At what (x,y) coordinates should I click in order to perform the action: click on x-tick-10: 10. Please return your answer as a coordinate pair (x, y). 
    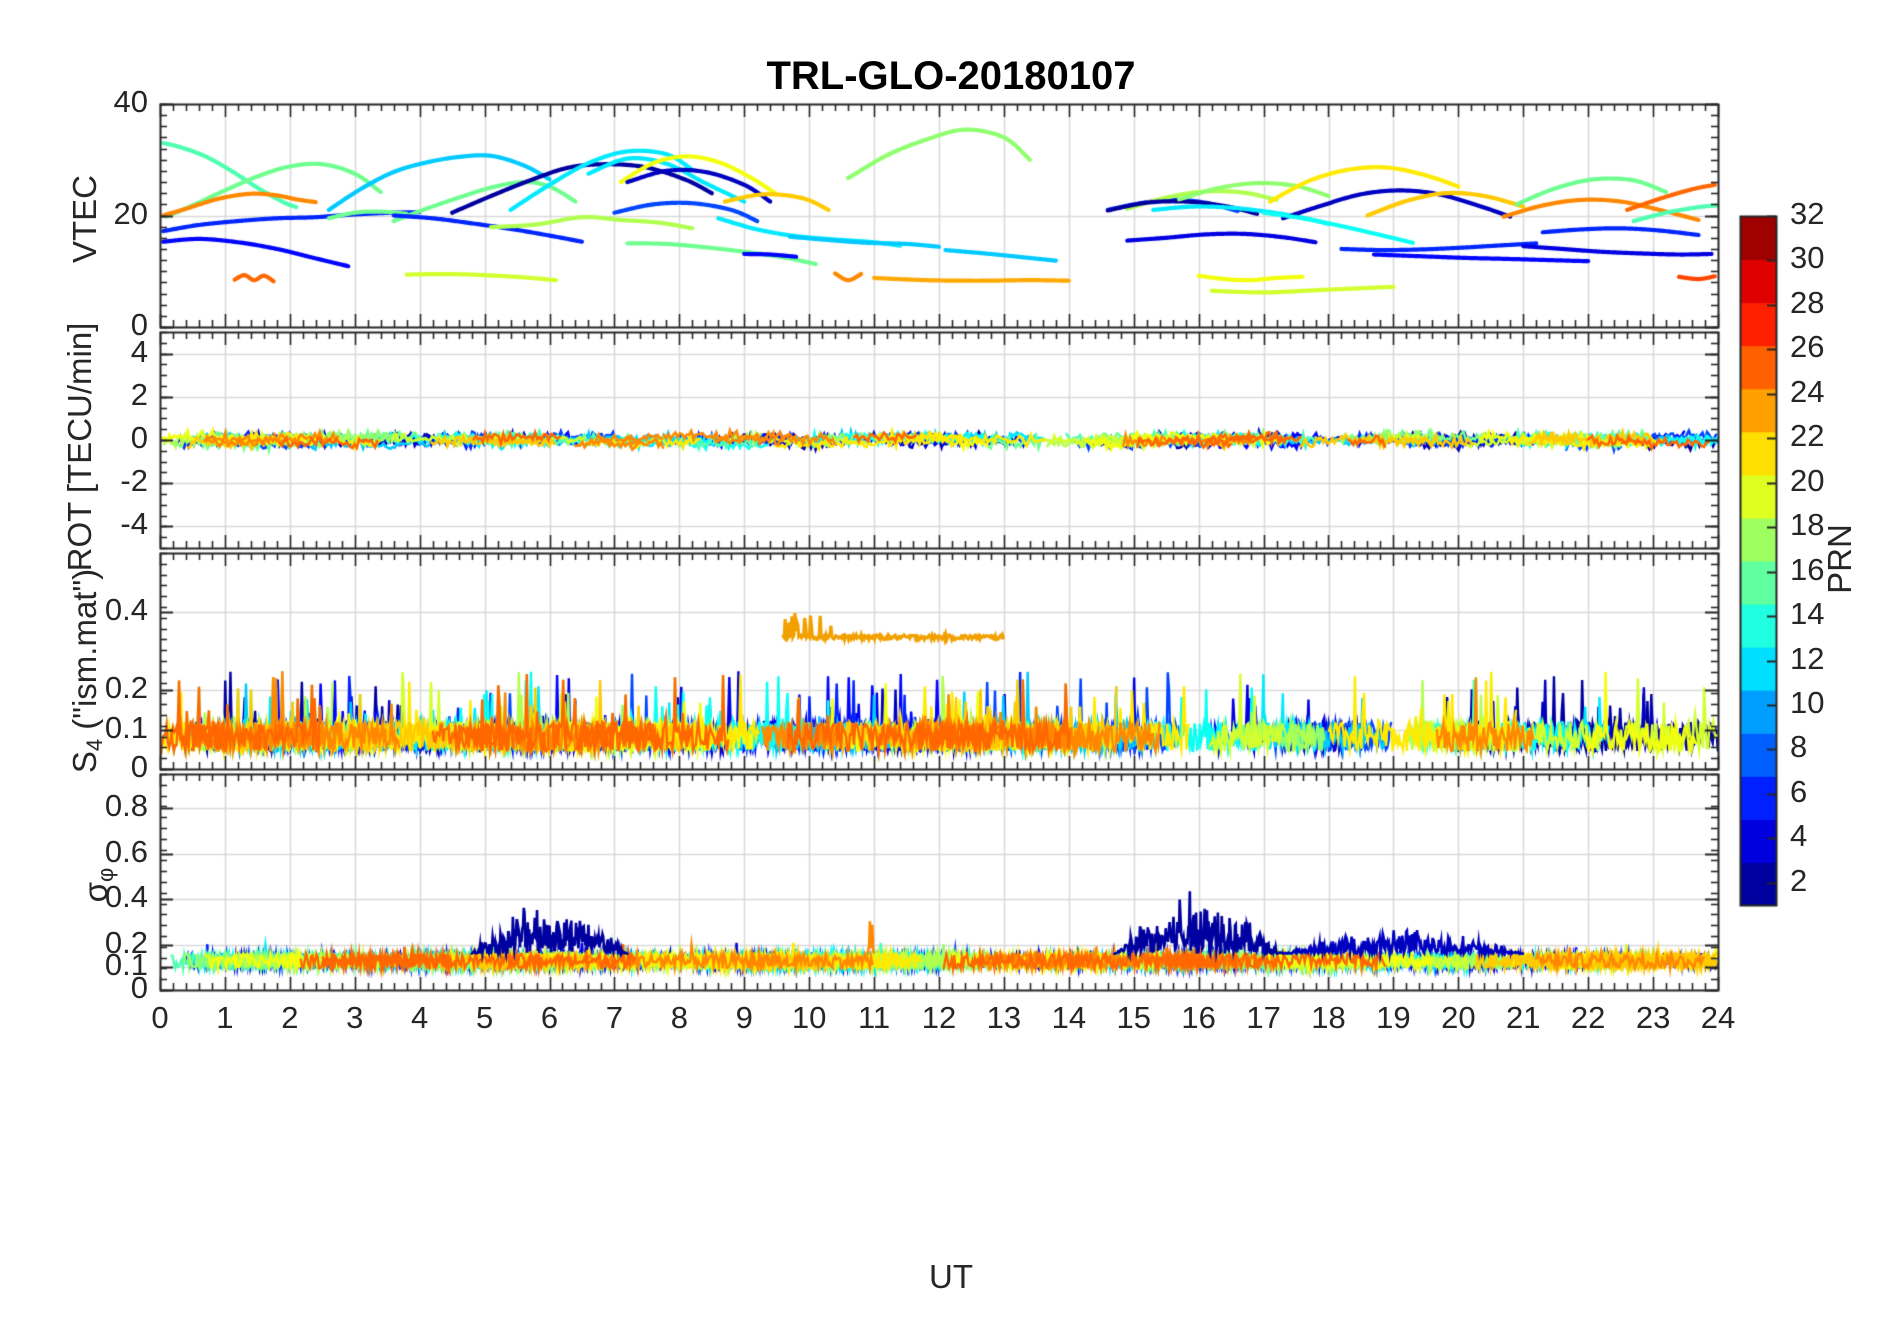
    Looking at the image, I should click on (809, 1017).